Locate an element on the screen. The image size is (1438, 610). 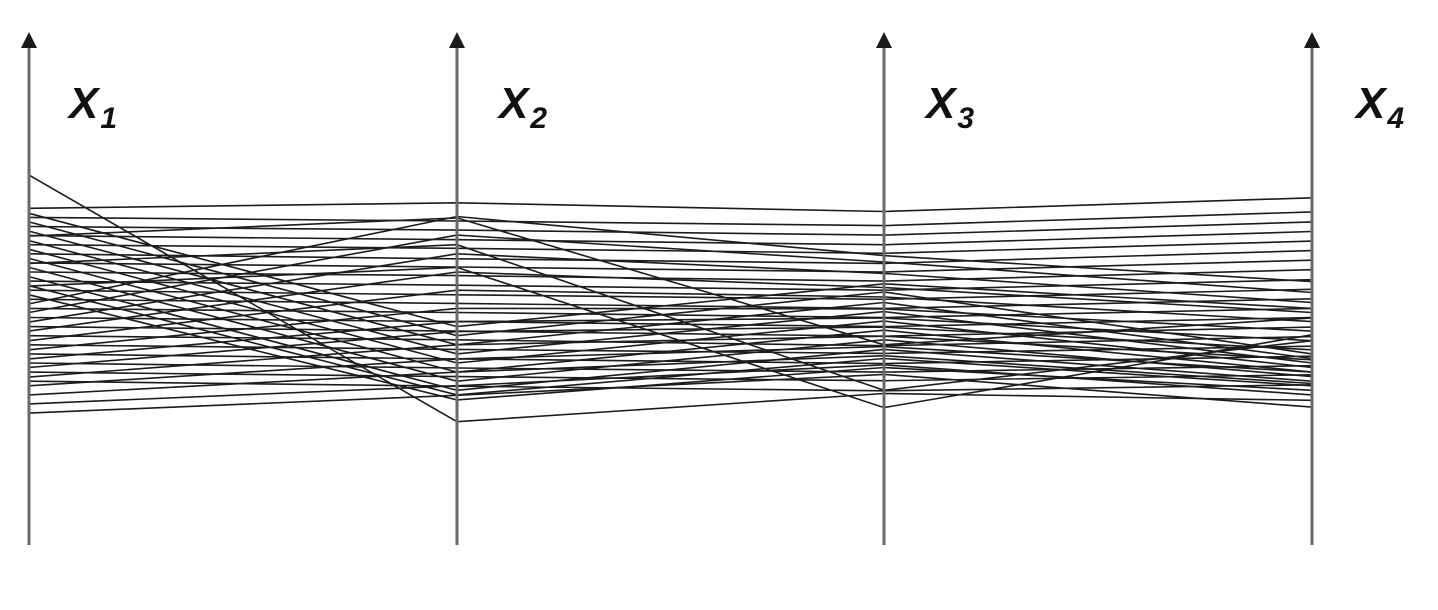
axis-2-label: X2 is located at coordinates (521, 107).